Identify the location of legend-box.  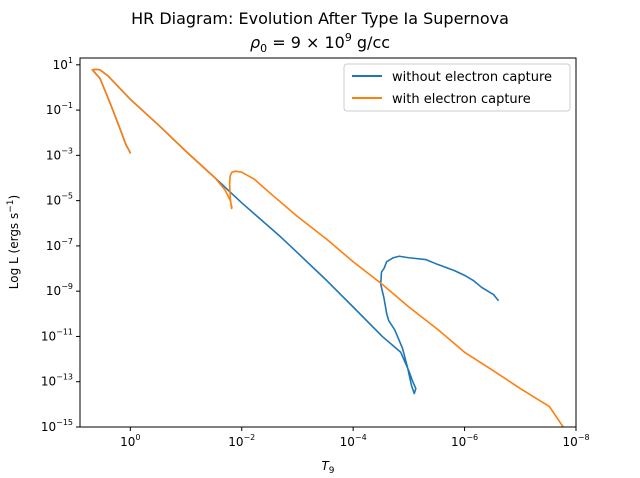
(457, 87).